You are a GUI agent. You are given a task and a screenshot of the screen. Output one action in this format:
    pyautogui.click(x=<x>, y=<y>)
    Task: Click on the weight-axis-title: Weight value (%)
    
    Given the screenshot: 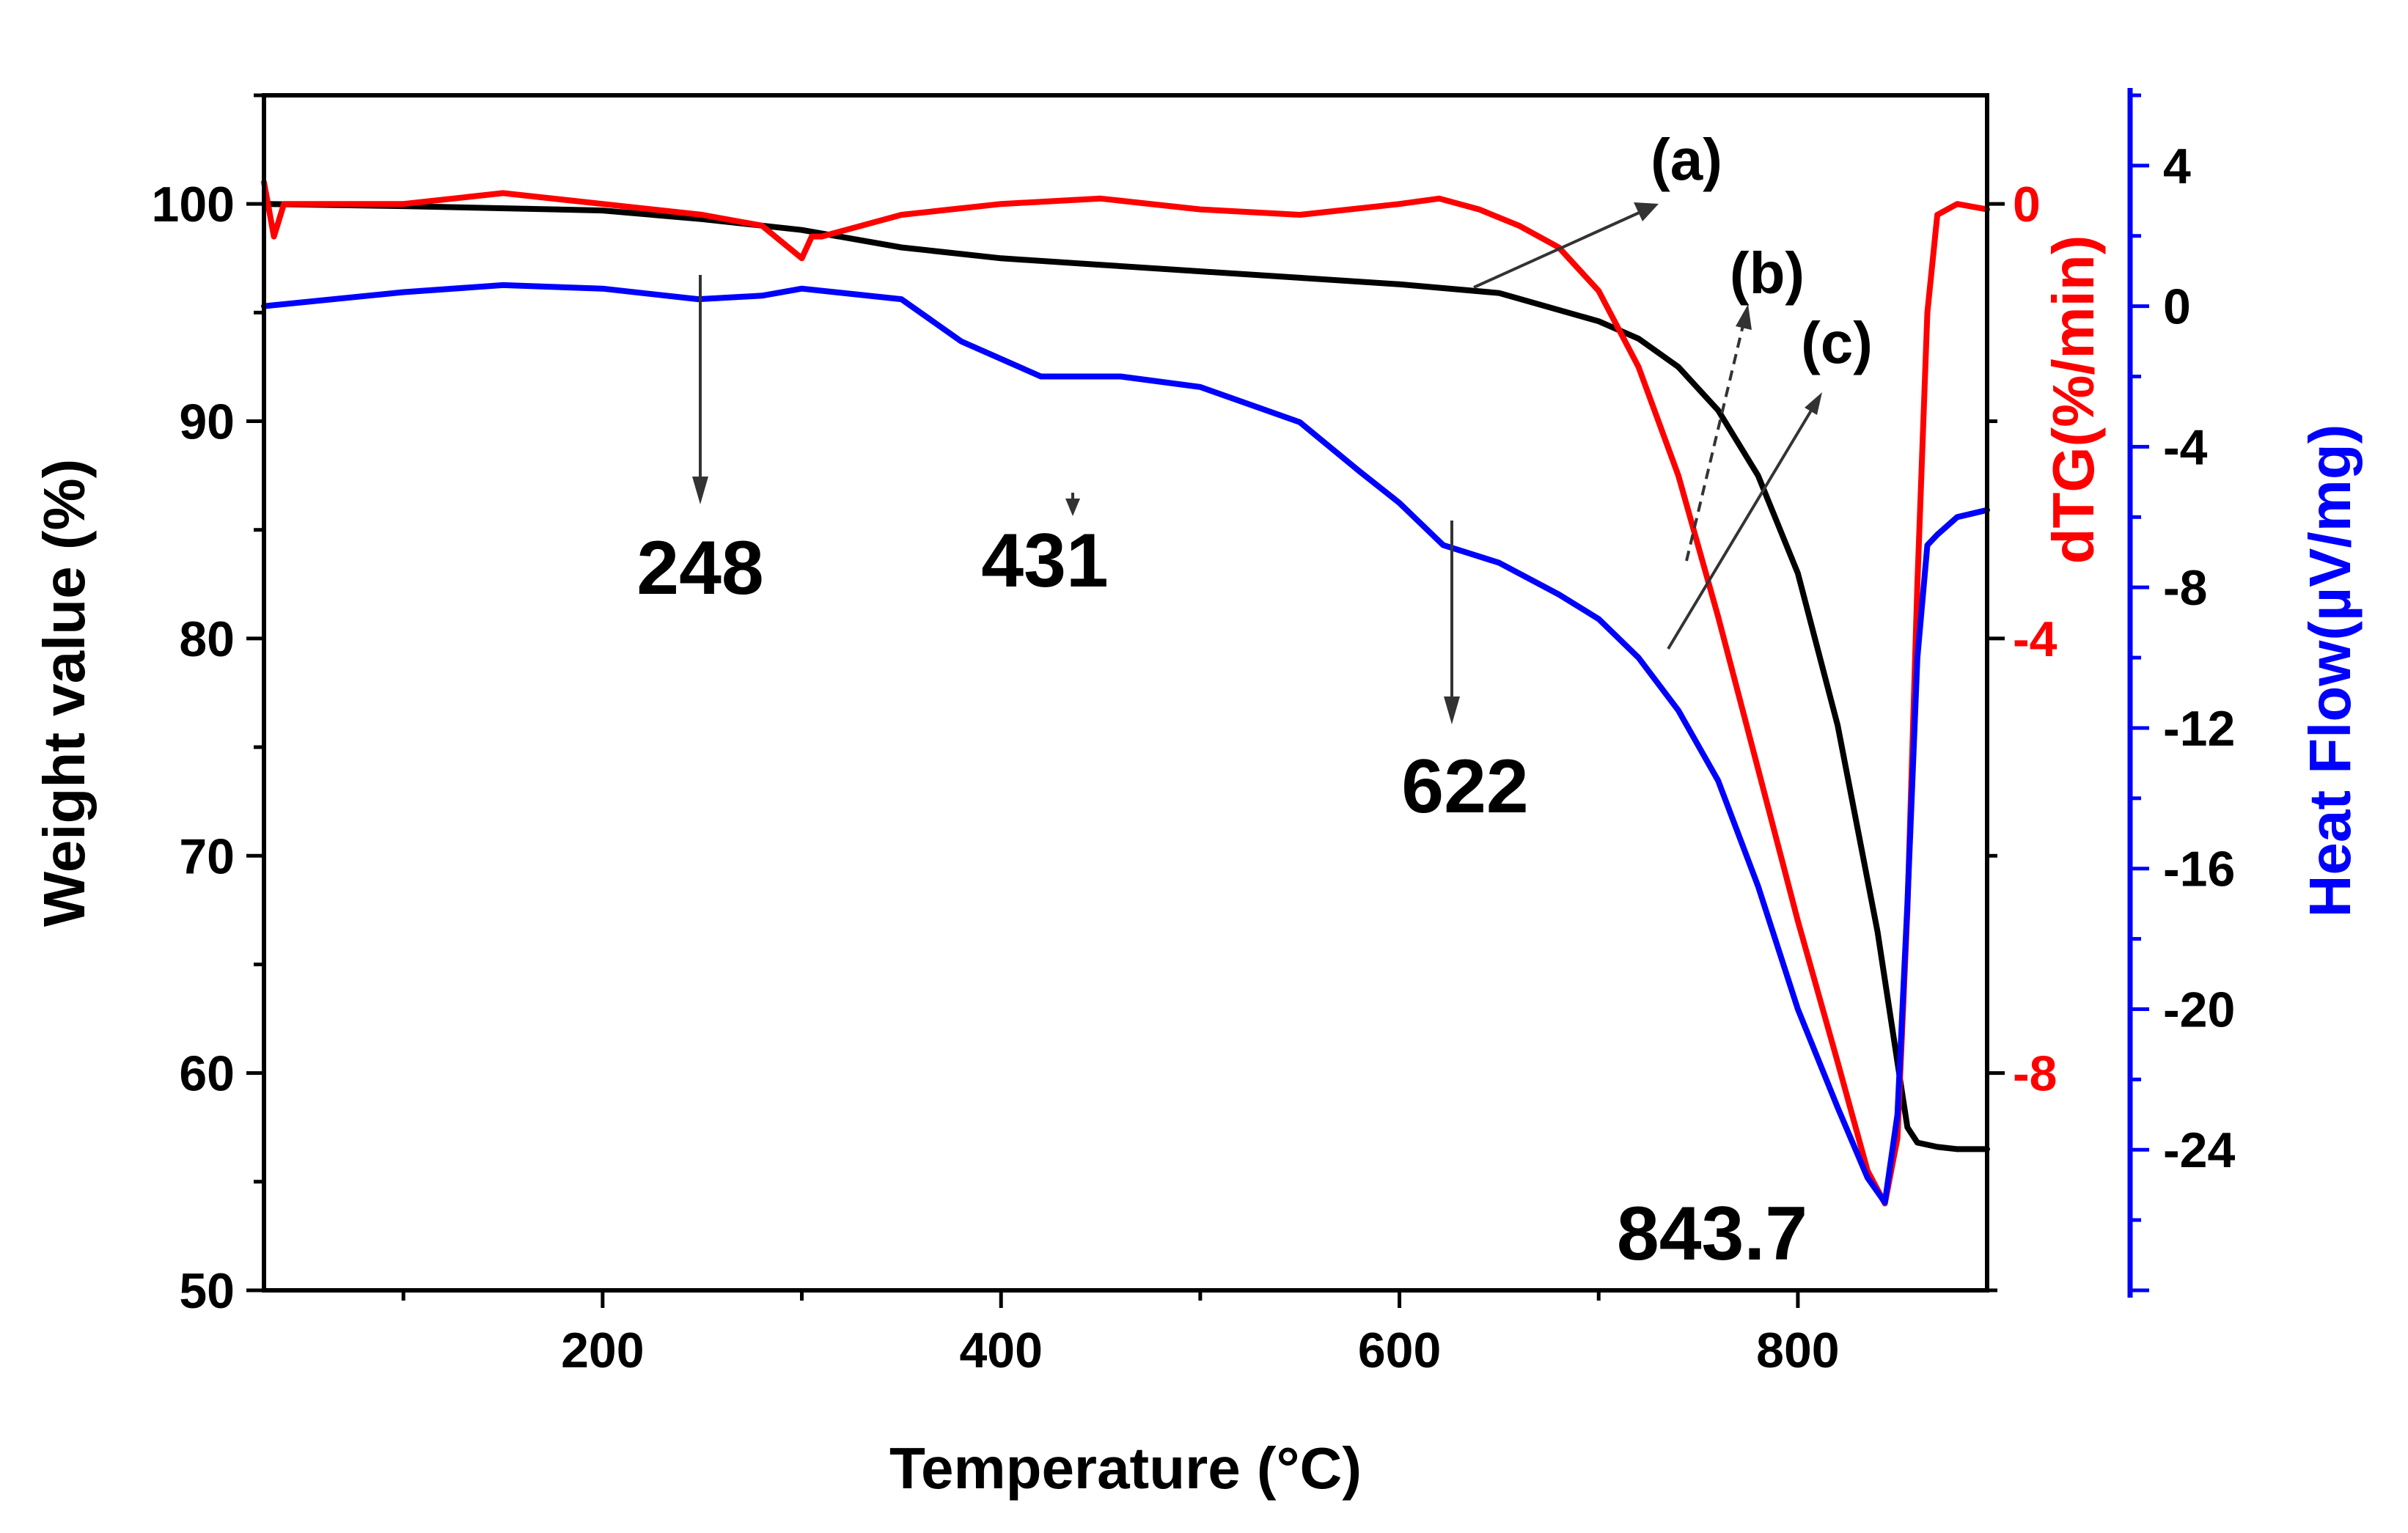 What is the action you would take?
    pyautogui.click(x=65, y=693)
    